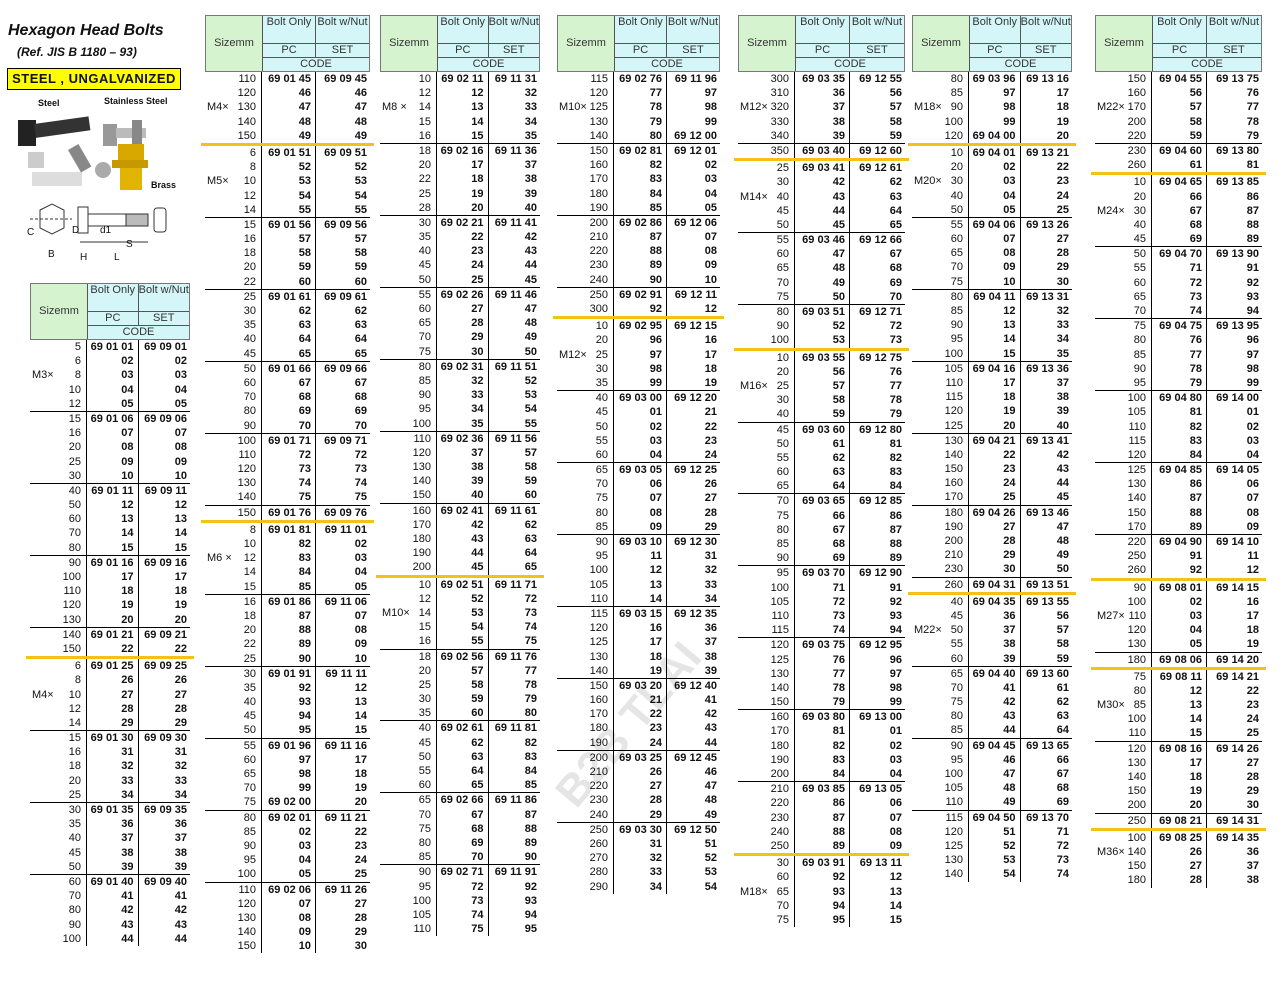  Describe the element at coordinates (822, 79) in the screenshot. I see `pc-code-cell: 69 03 35` at that location.